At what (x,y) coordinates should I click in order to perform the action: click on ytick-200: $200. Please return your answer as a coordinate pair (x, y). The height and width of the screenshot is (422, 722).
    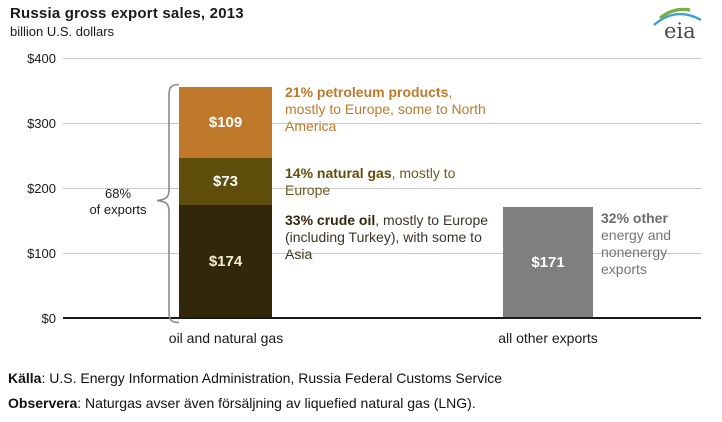
    Looking at the image, I should click on (41, 188).